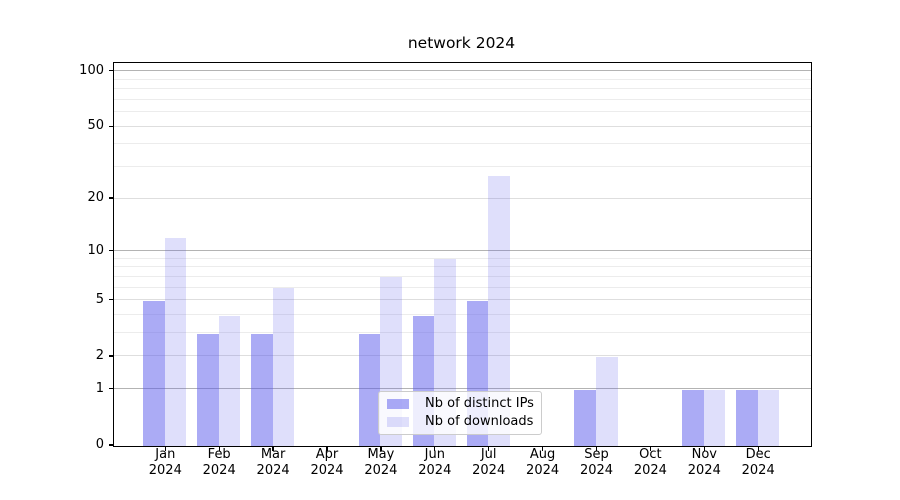 This screenshot has height=500, width=900. What do you see at coordinates (704, 448) in the screenshot?
I see `x-tick-mark-nov` at bounding box center [704, 448].